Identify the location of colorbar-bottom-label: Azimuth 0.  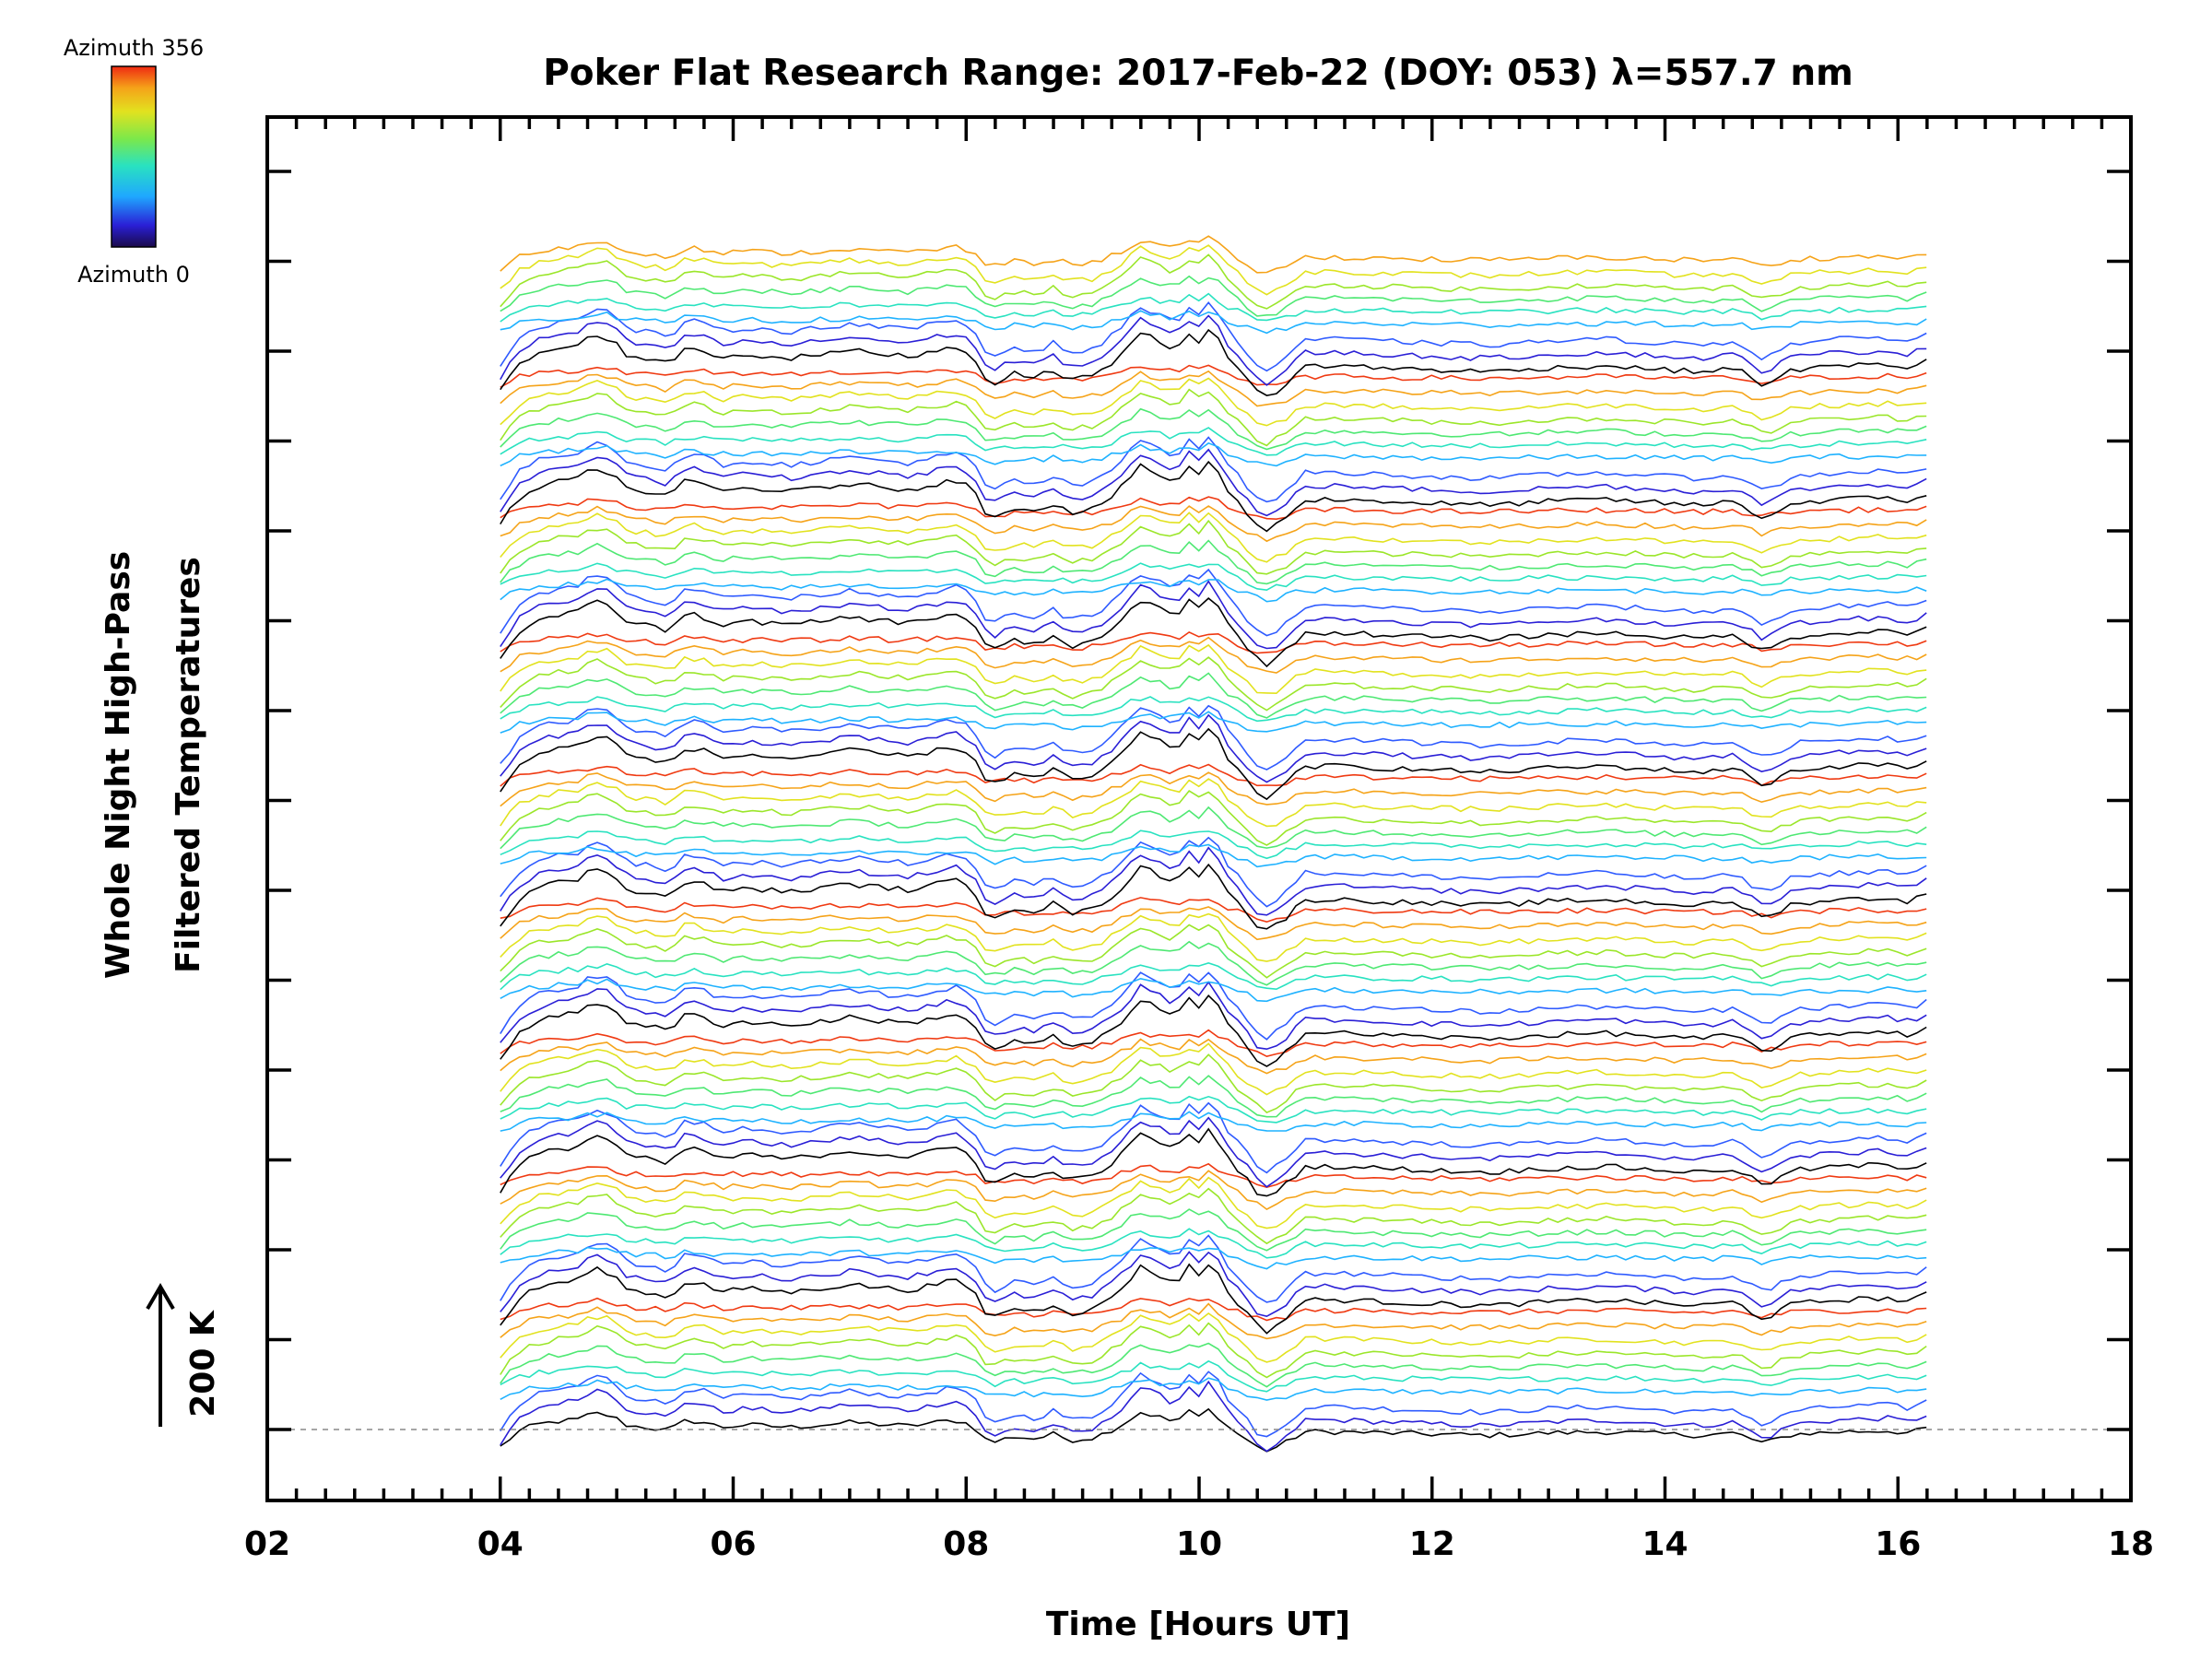
(133, 275).